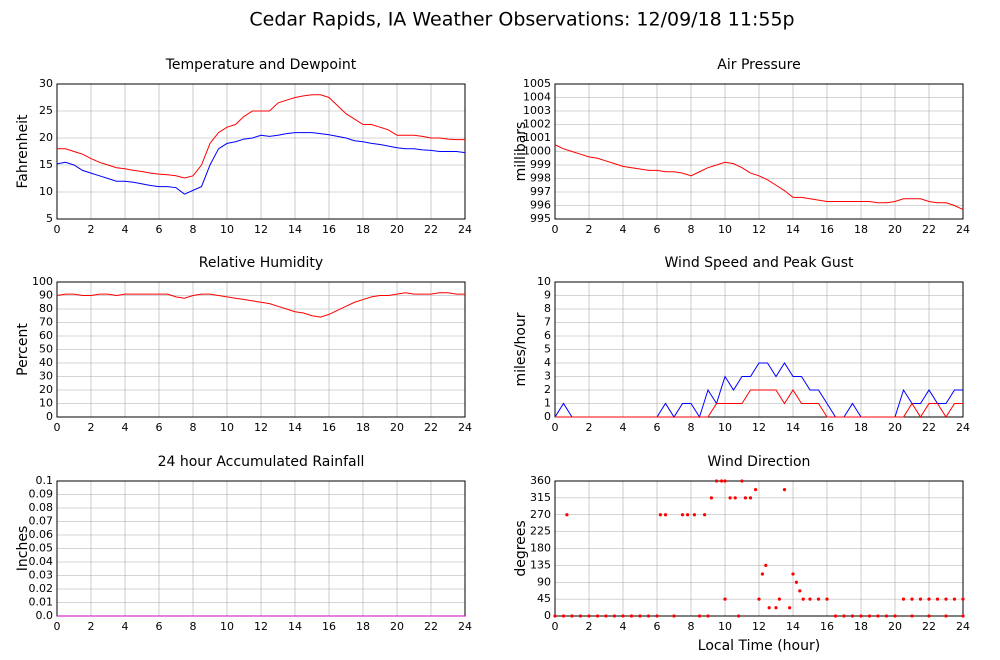 Image resolution: width=1000 pixels, height=660 pixels. Describe the element at coordinates (49, 416) in the screenshot. I see `y-tick-label: 0` at that location.